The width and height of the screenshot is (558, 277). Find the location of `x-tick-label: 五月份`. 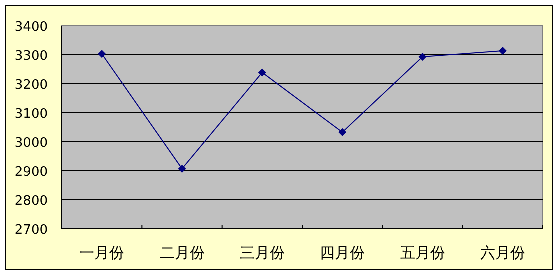

x-tick-label: 五月份 is located at coordinates (423, 253).